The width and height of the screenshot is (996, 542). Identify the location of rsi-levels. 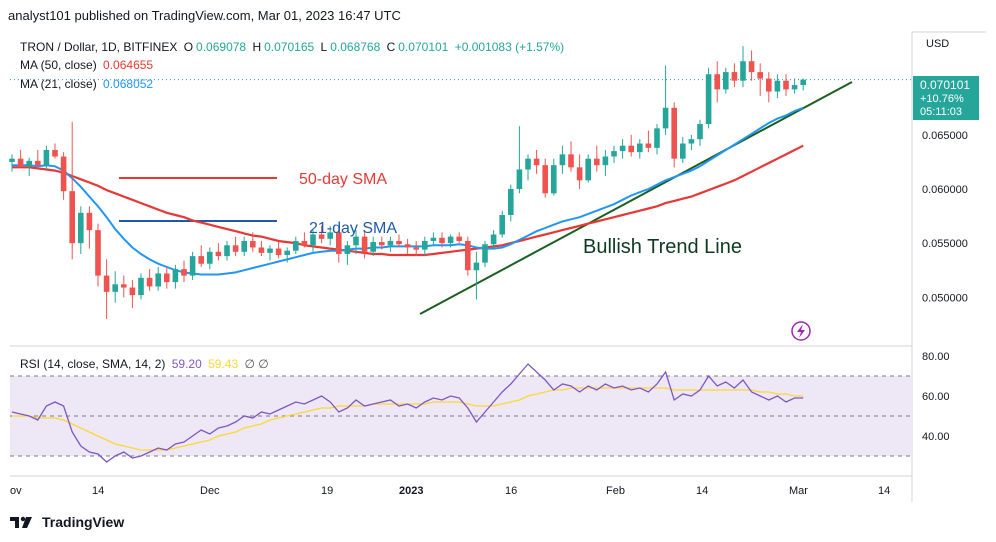
(461, 416).